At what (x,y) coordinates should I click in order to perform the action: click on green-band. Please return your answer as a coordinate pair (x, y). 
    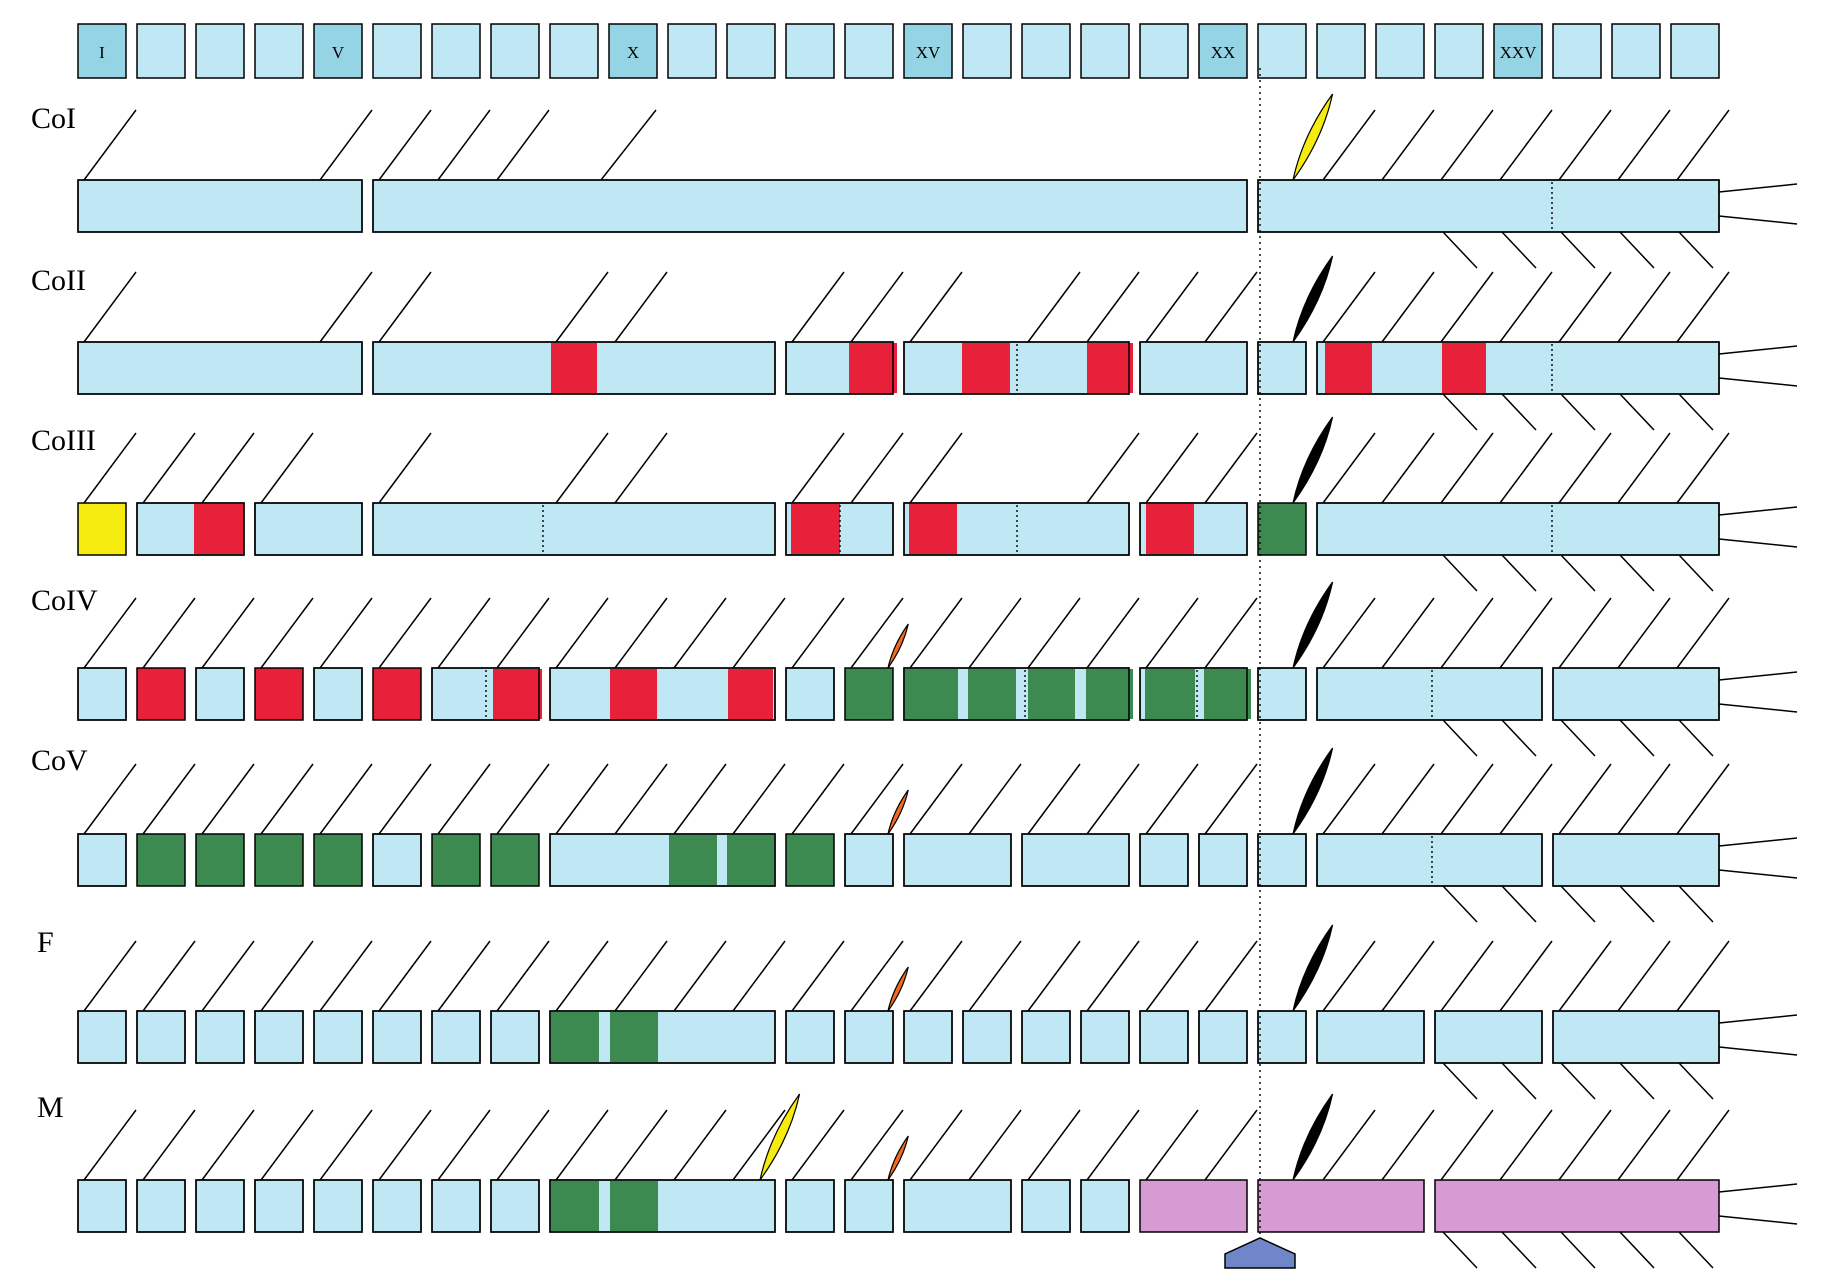
    Looking at the image, I should click on (992, 694).